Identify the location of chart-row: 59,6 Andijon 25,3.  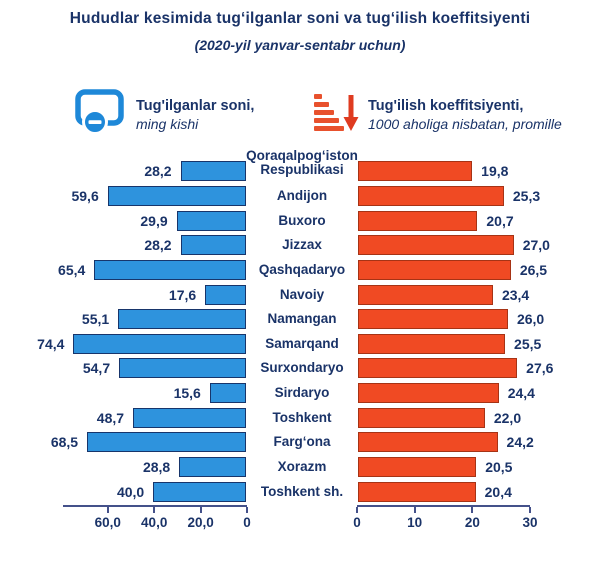
(300, 196).